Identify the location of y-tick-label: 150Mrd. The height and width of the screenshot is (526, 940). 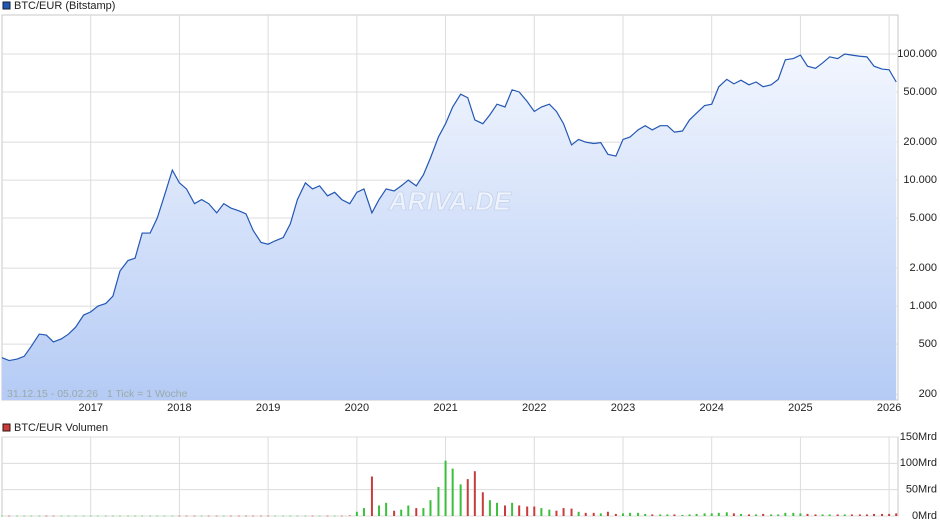
(918, 437).